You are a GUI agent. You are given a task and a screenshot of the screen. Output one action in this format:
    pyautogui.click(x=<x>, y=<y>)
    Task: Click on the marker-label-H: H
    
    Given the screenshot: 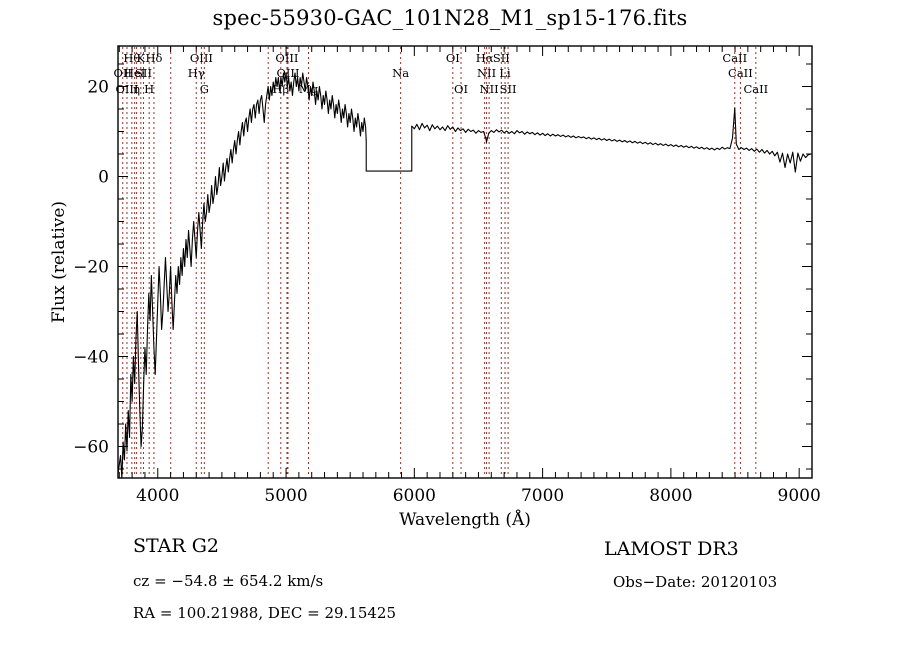 What is the action you would take?
    pyautogui.click(x=149, y=89)
    